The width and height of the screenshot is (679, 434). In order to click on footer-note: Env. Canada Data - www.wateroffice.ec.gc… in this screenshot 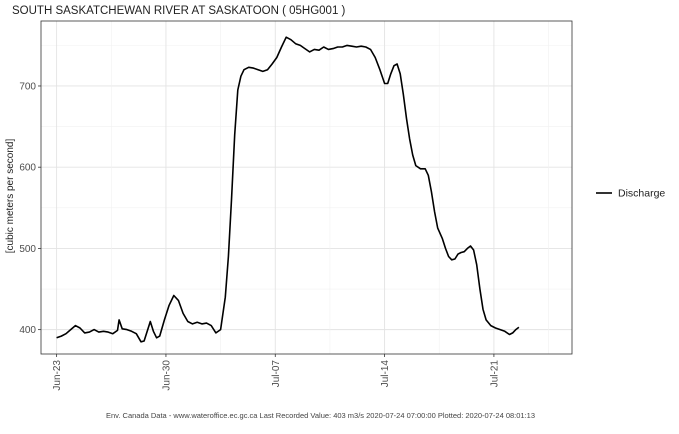, I will do `click(321, 415)`.